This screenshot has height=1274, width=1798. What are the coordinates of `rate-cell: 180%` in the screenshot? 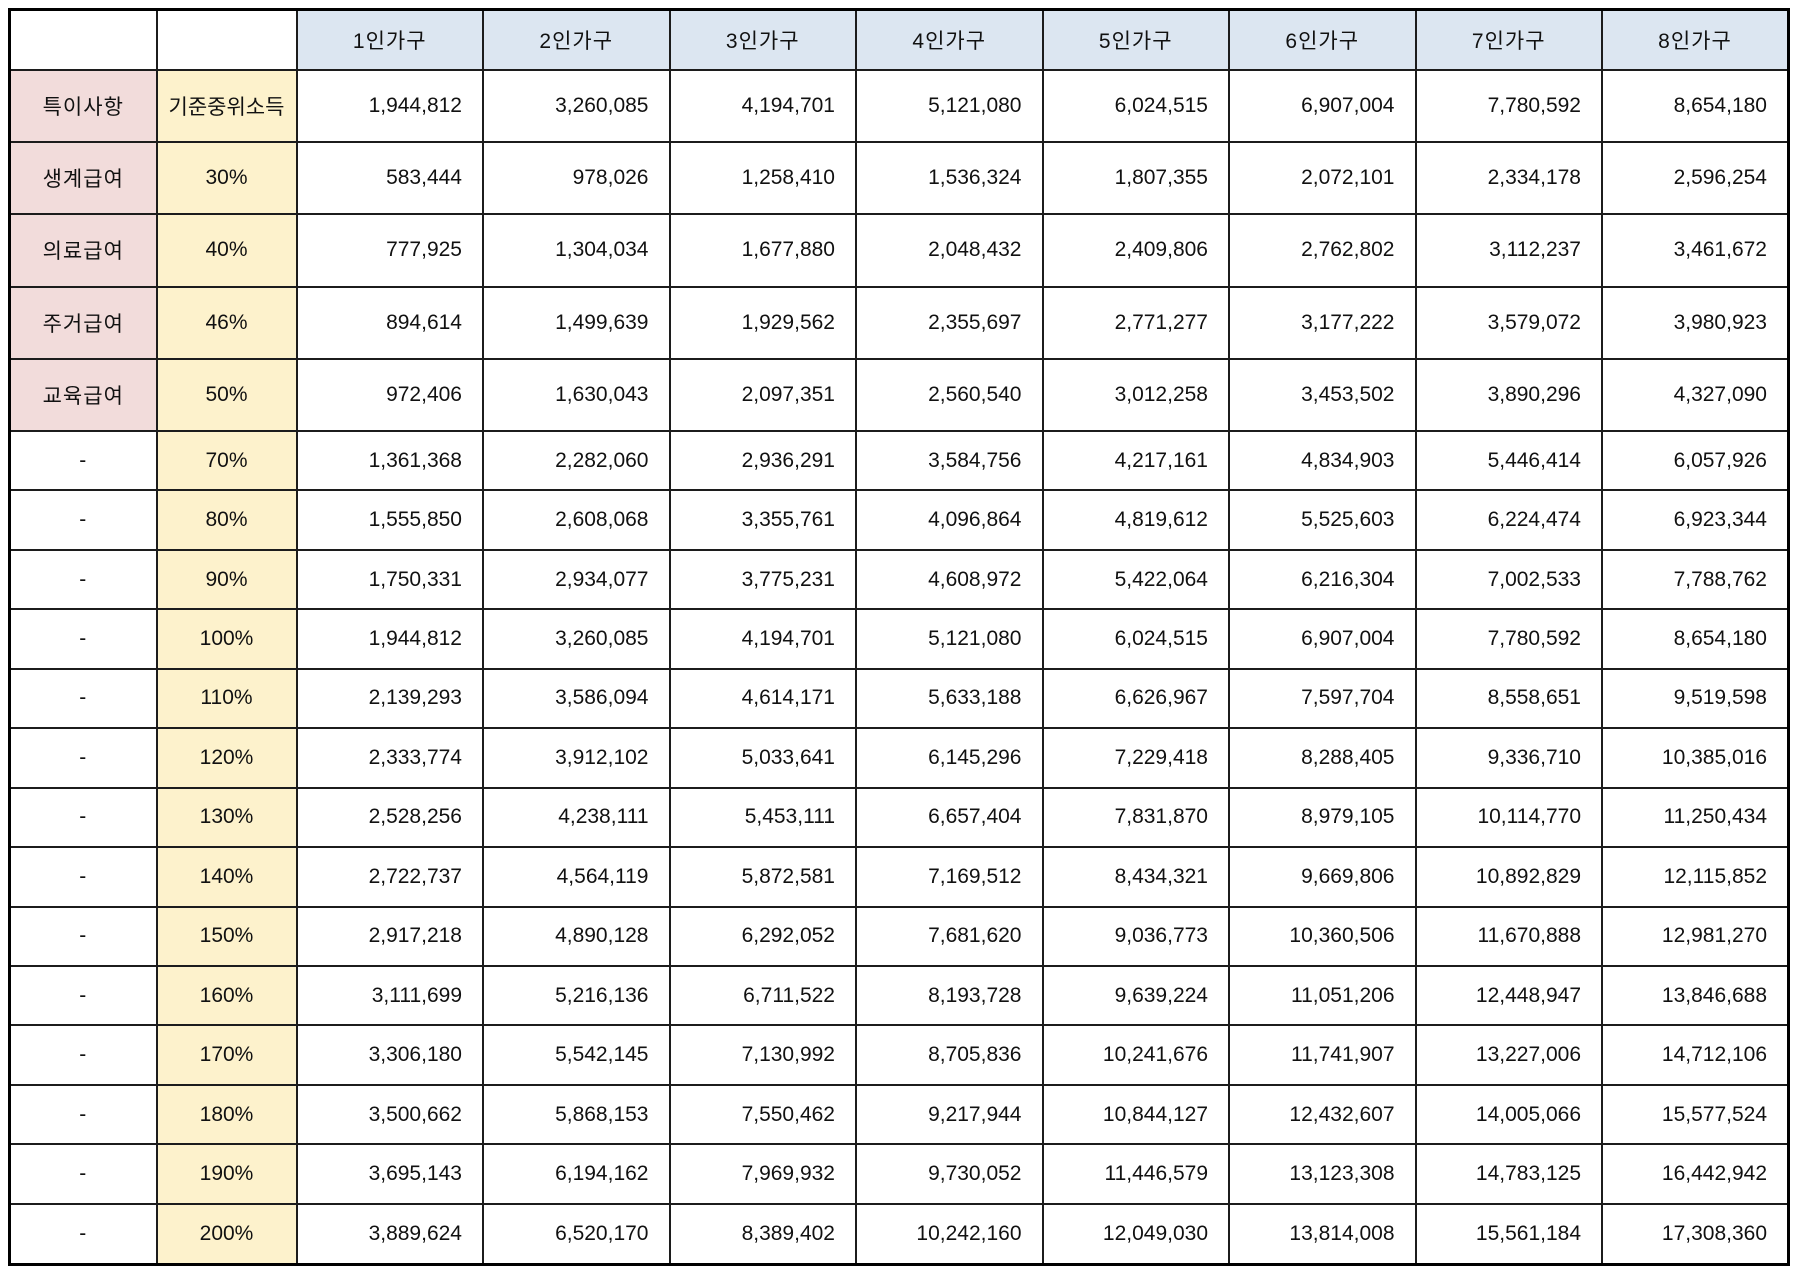 It's located at (226, 1114).